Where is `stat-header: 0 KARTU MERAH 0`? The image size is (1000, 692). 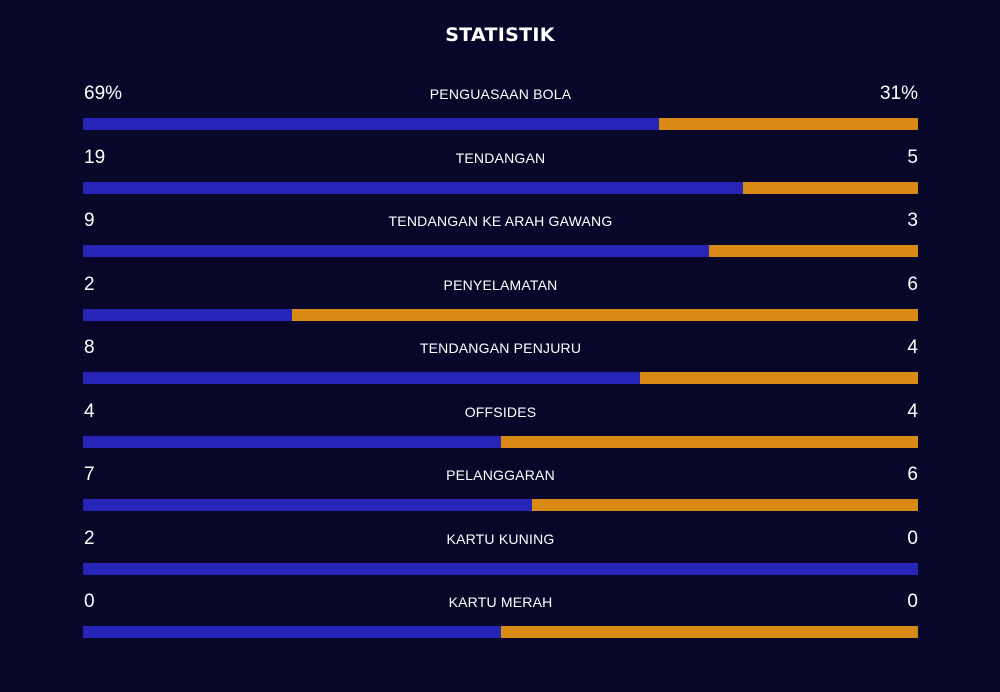 stat-header: 0 KARTU MERAH 0 is located at coordinates (500, 602).